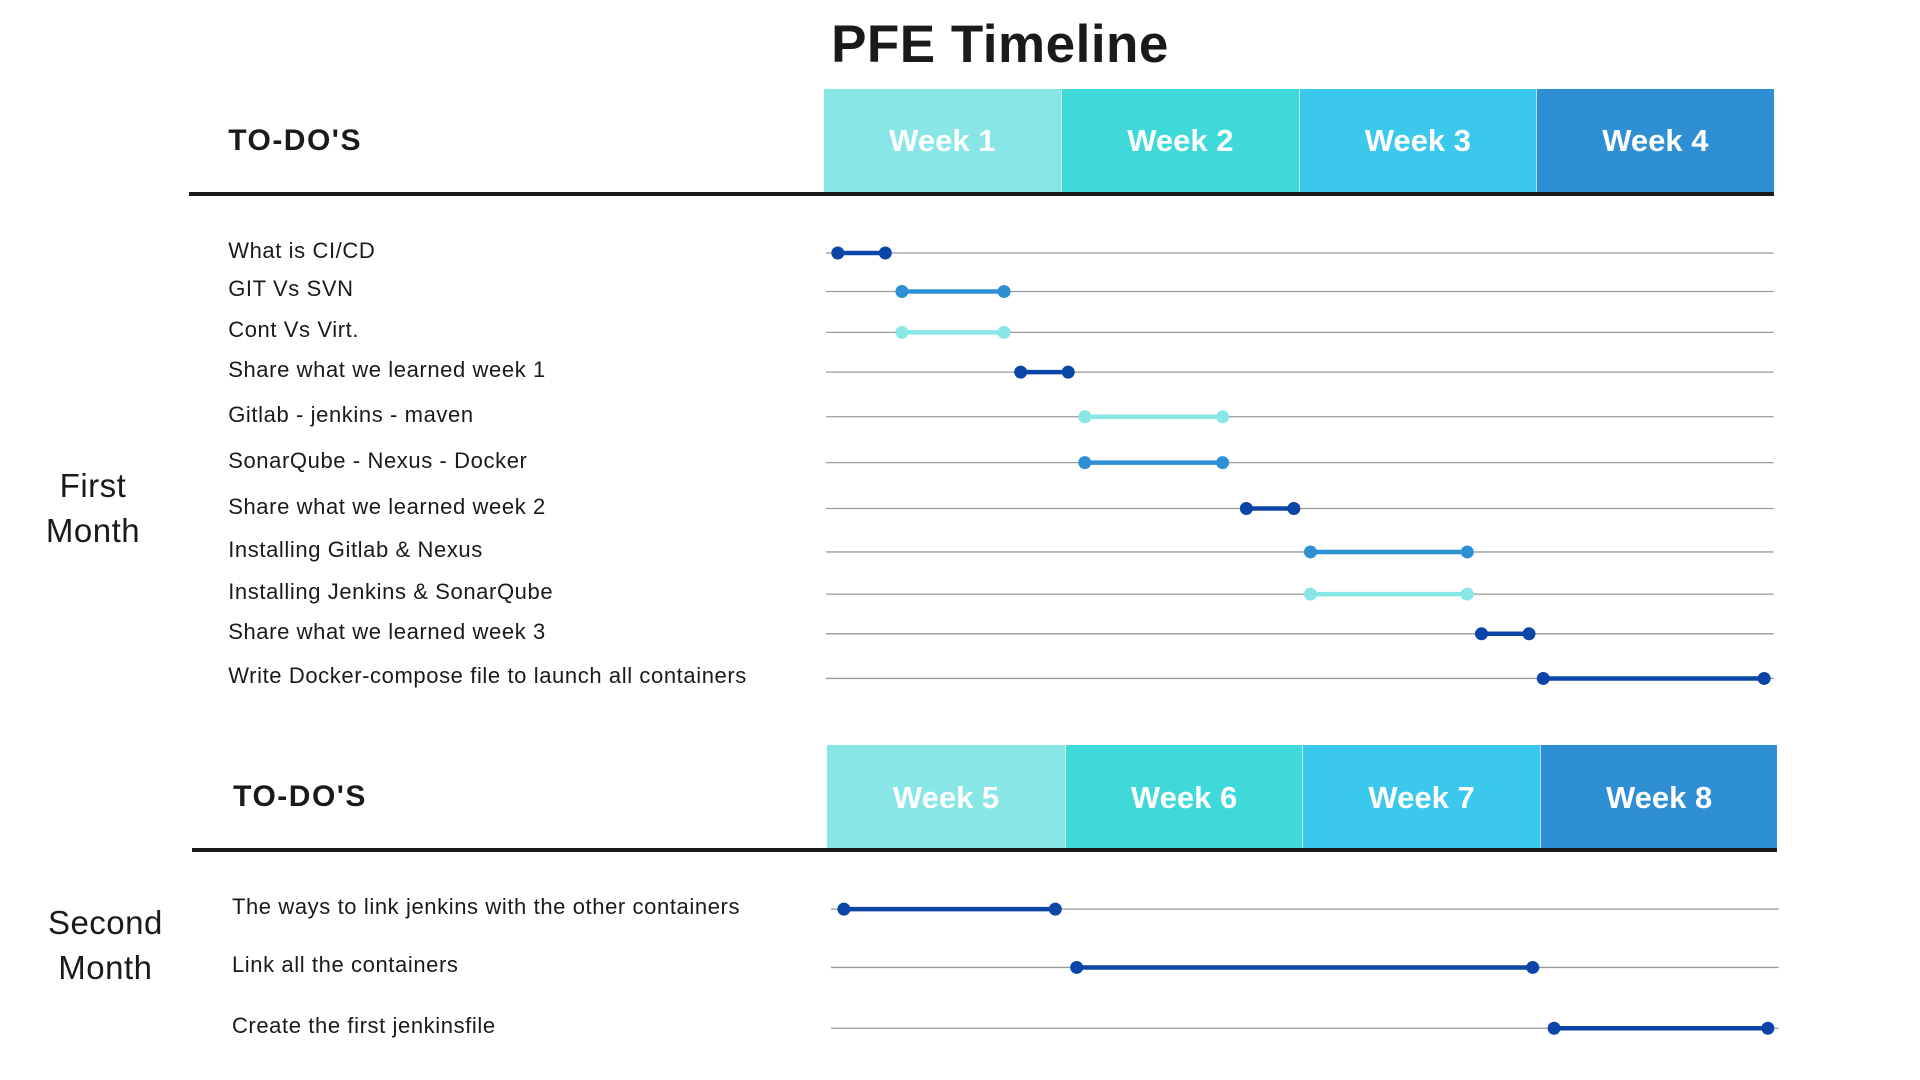  I want to click on week-header-cell: Week 2, so click(1180, 141).